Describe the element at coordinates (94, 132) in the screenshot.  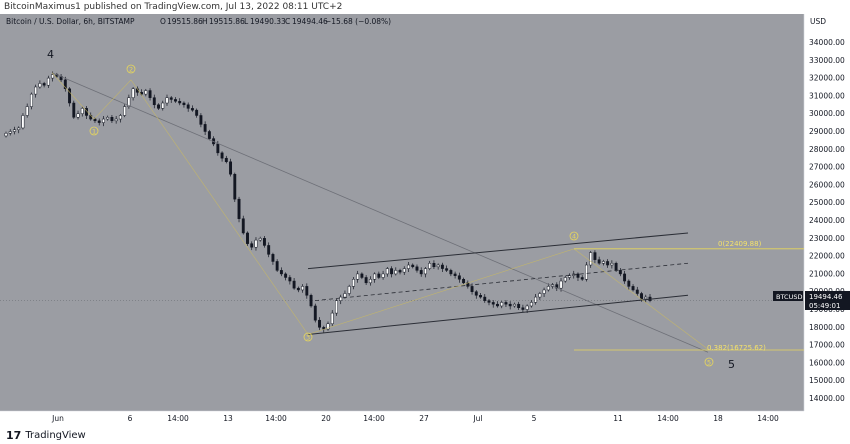
I see `wave-1-label: 1` at that location.